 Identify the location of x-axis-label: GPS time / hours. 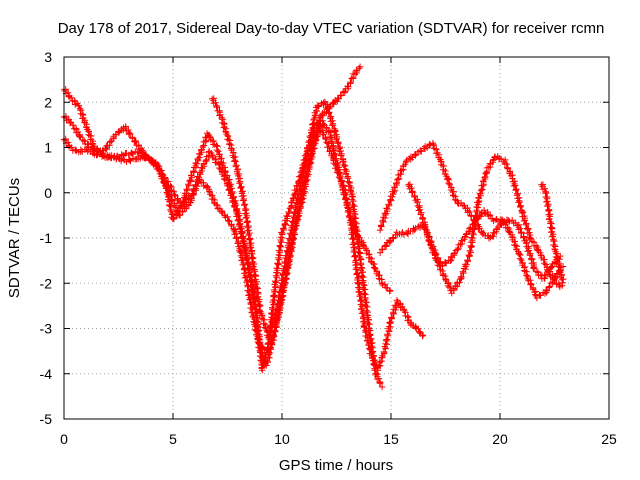
(336, 465).